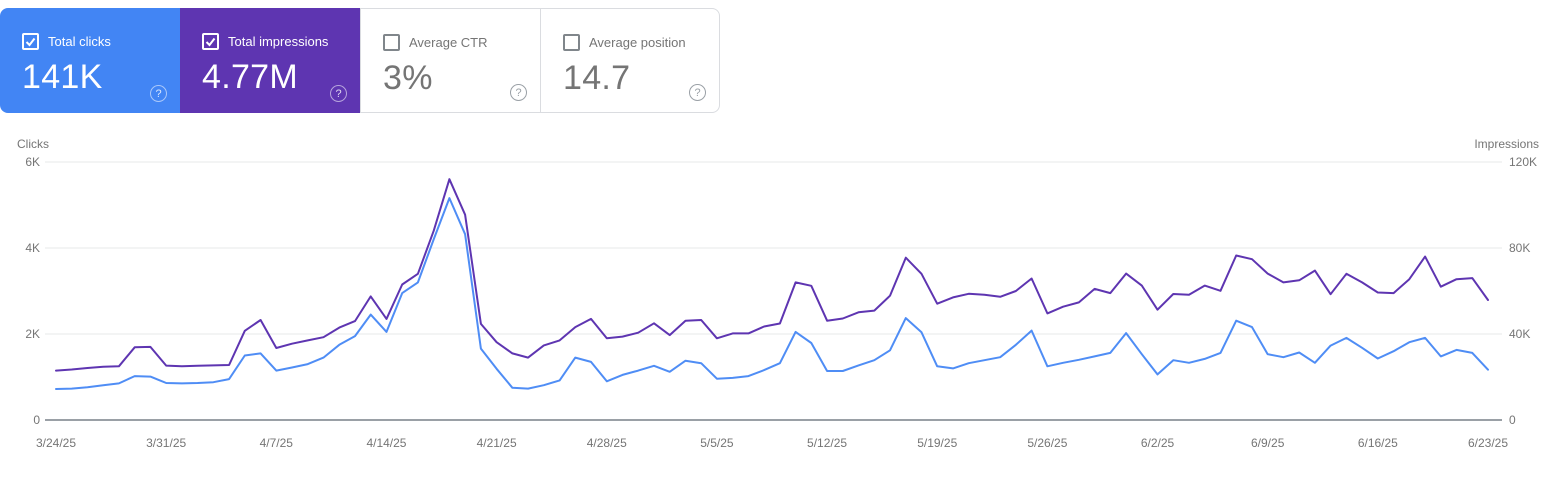  I want to click on x-axis-tick-label: 4/21/25, so click(497, 443).